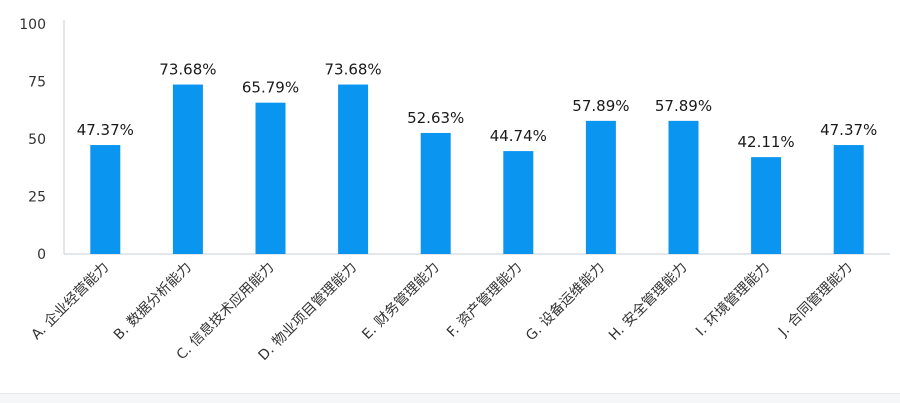  Describe the element at coordinates (270, 88) in the screenshot. I see `data-label: 65.79%` at that location.